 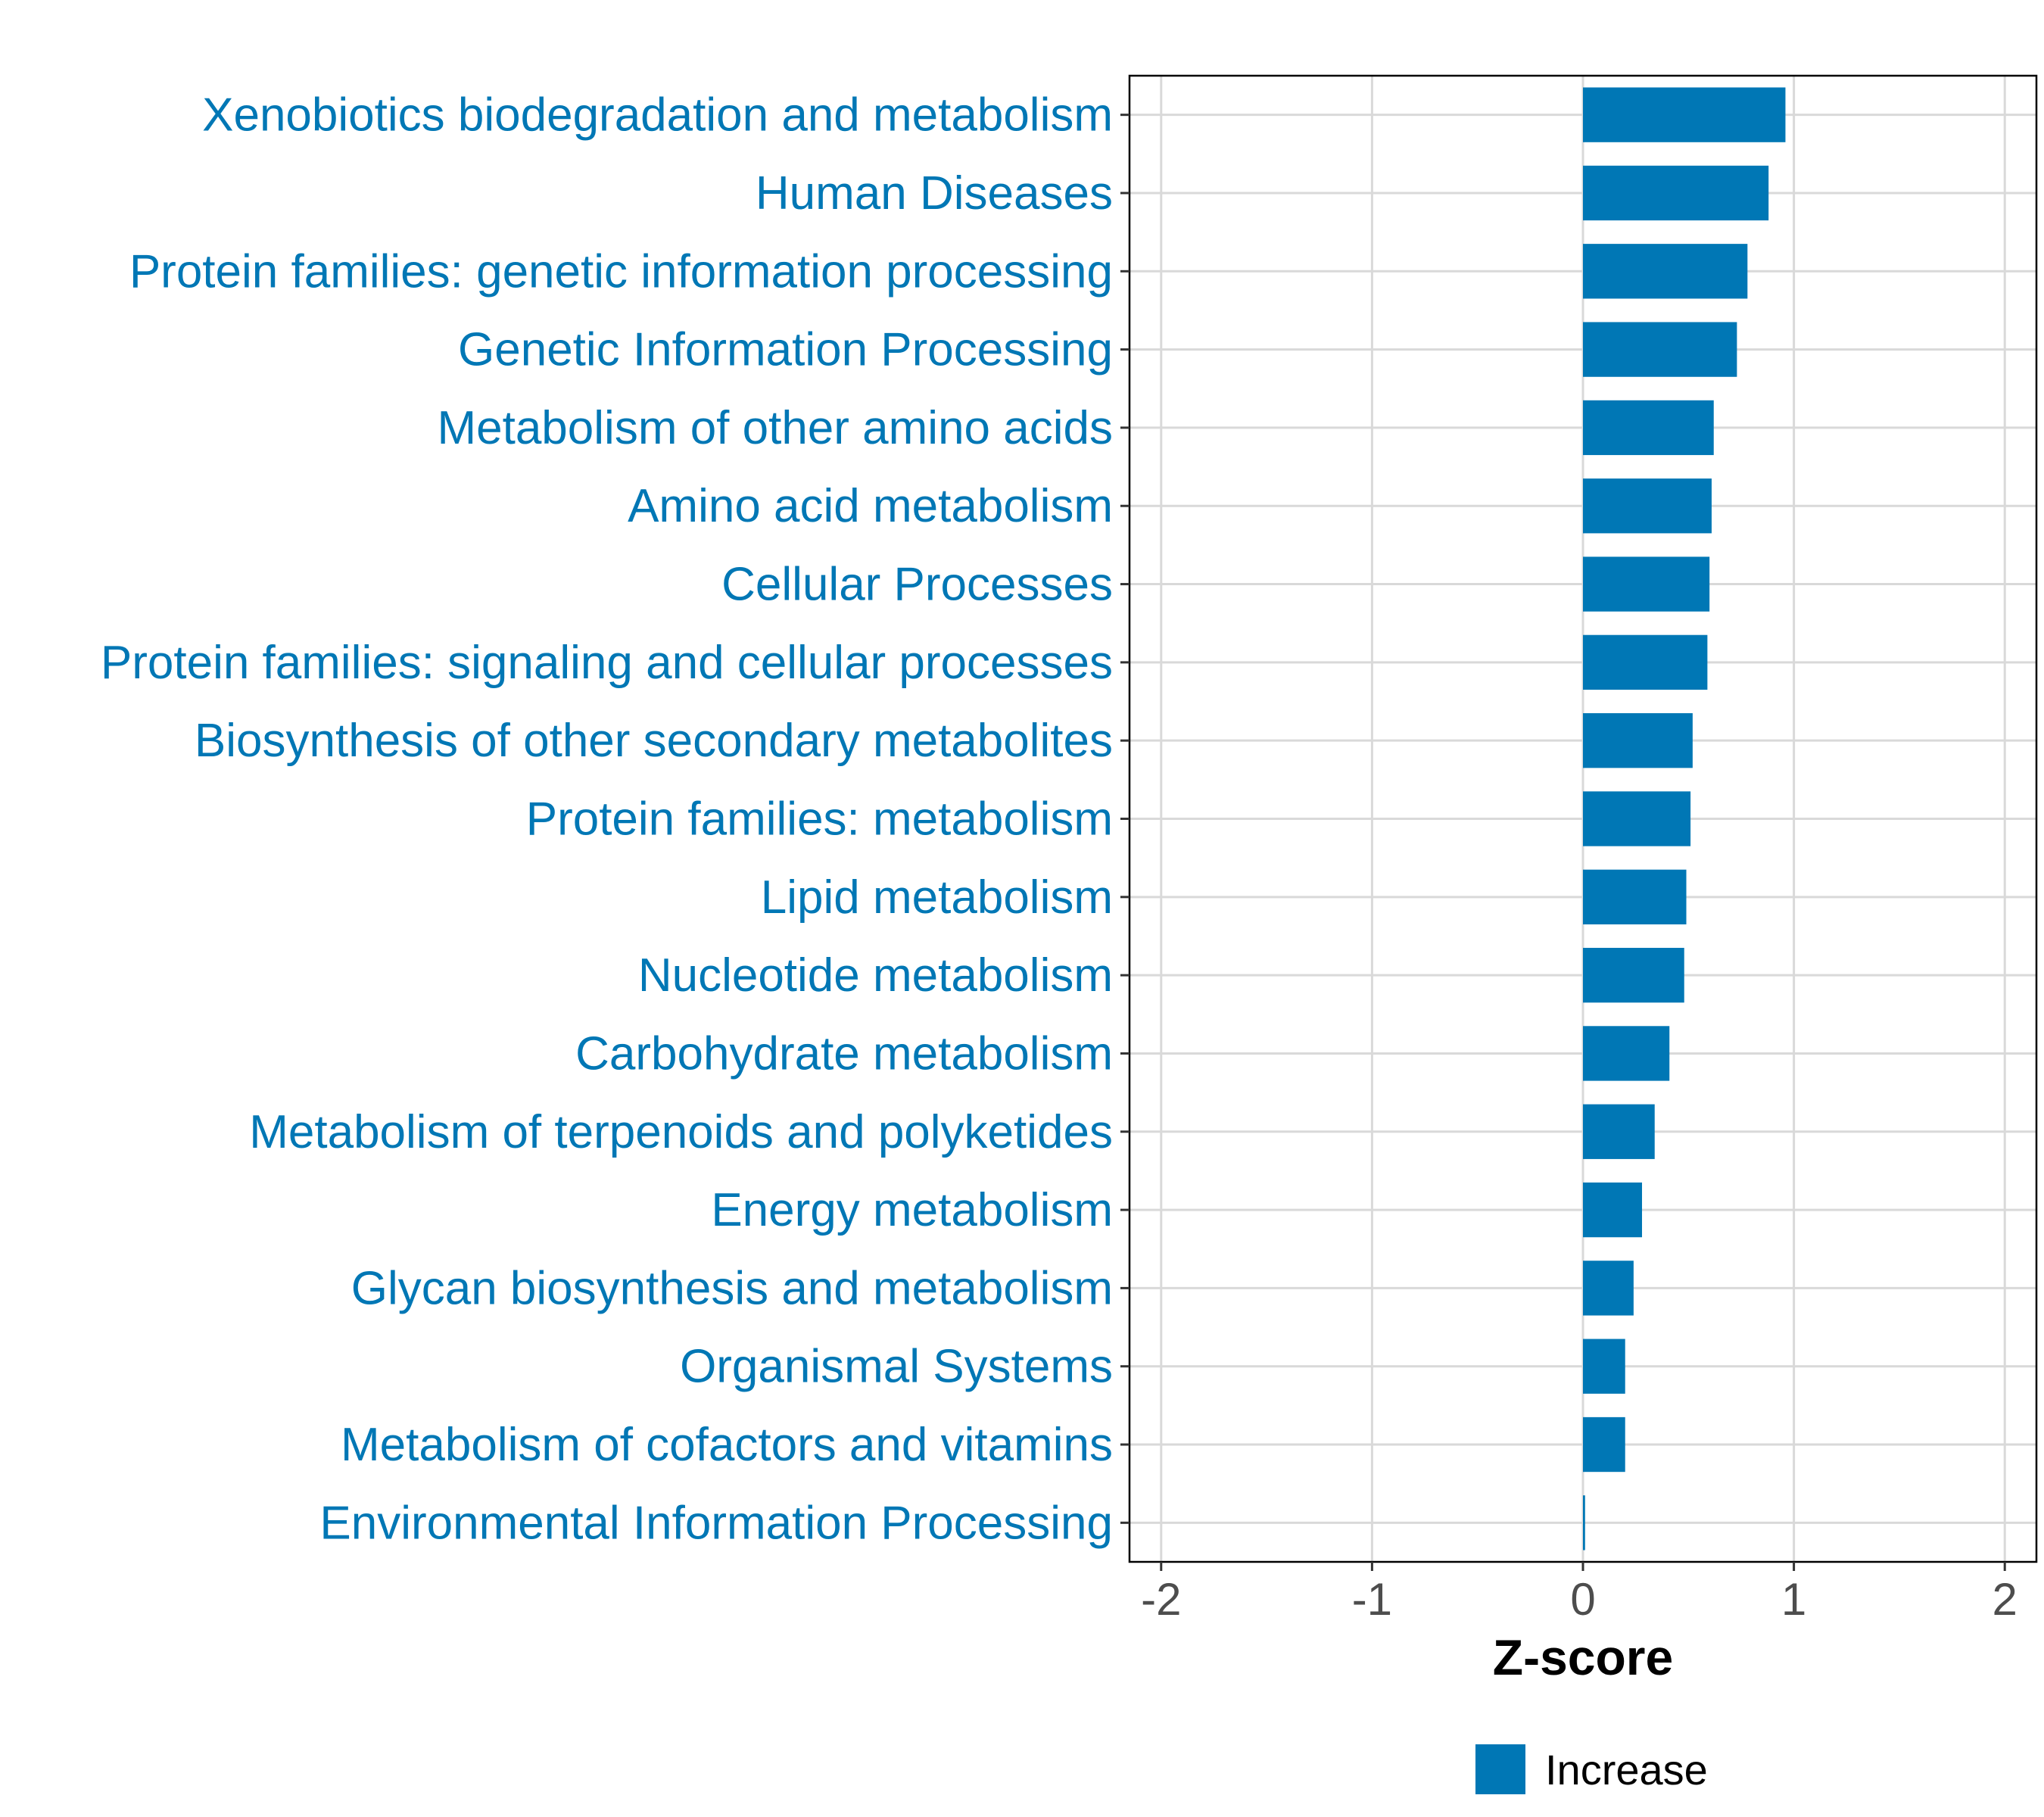 I want to click on category-label: Lipid metabolism, so click(x=937, y=897).